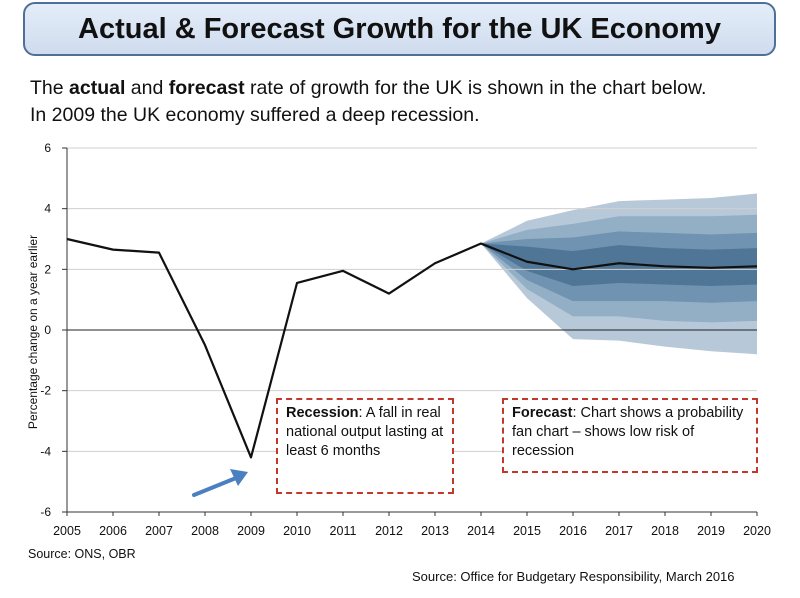 The height and width of the screenshot is (598, 800). I want to click on forecast-note-title: Forecast, so click(542, 413).